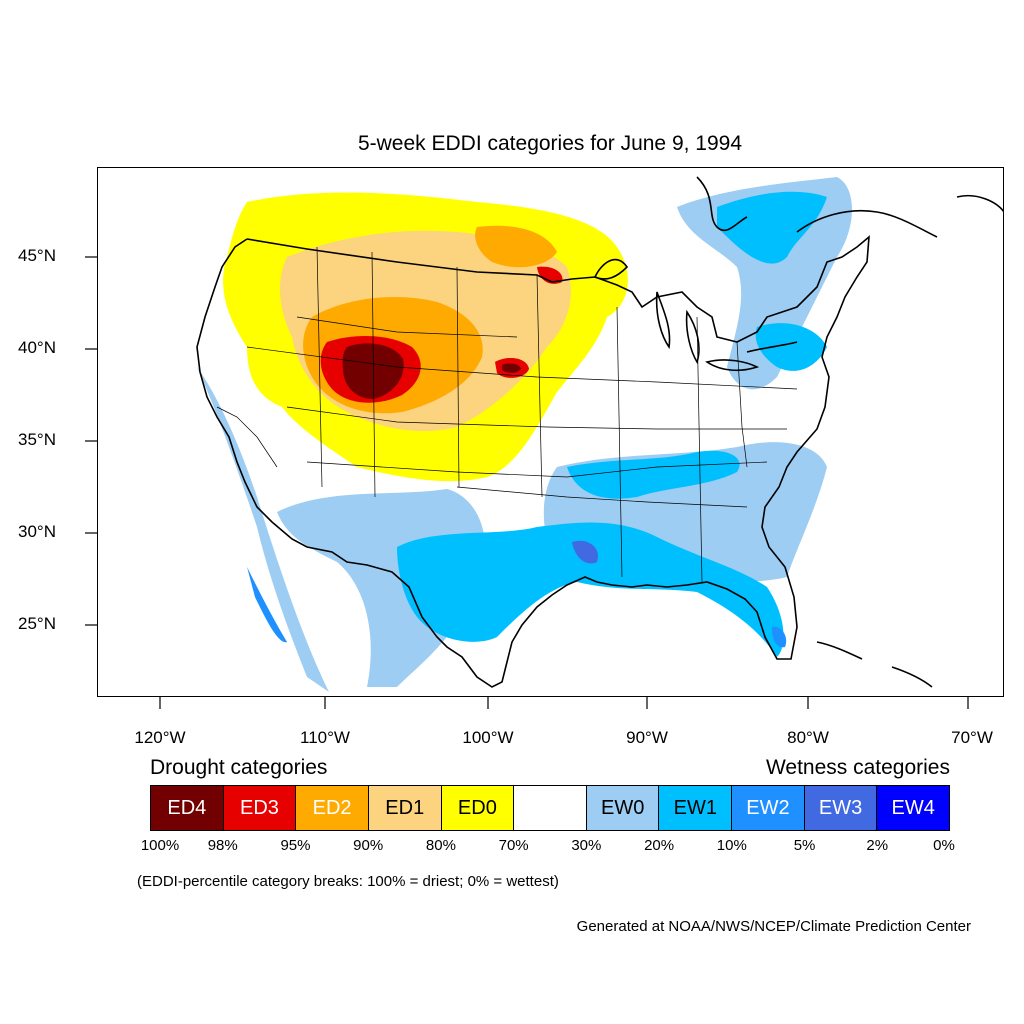 This screenshot has width=1024, height=1024. I want to click on legend-cell-ew4: EW4, so click(913, 808).